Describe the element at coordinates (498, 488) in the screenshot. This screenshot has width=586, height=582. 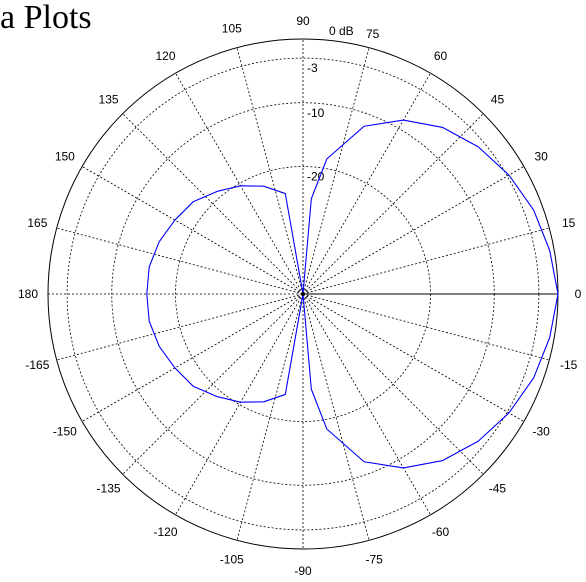
I see `angle-tick-label: -45` at that location.